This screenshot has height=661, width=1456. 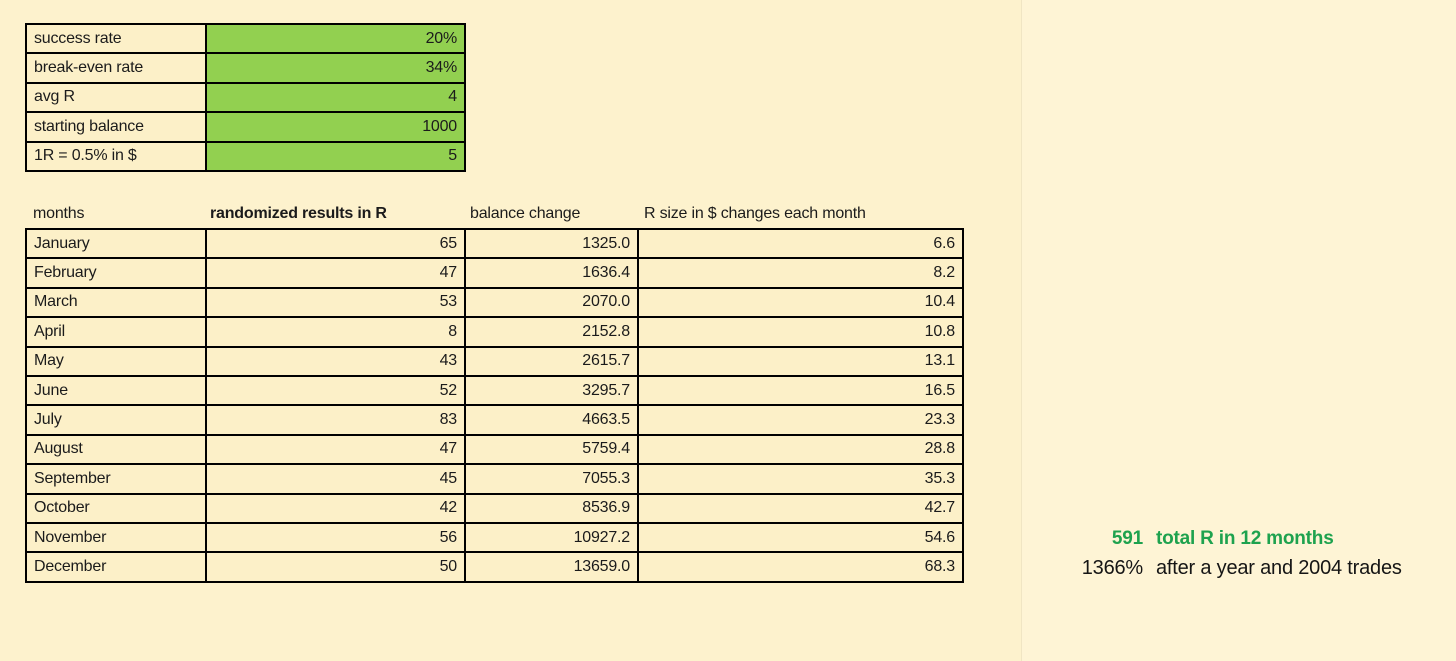 I want to click on value-cell: 2070.0, so click(x=551, y=302).